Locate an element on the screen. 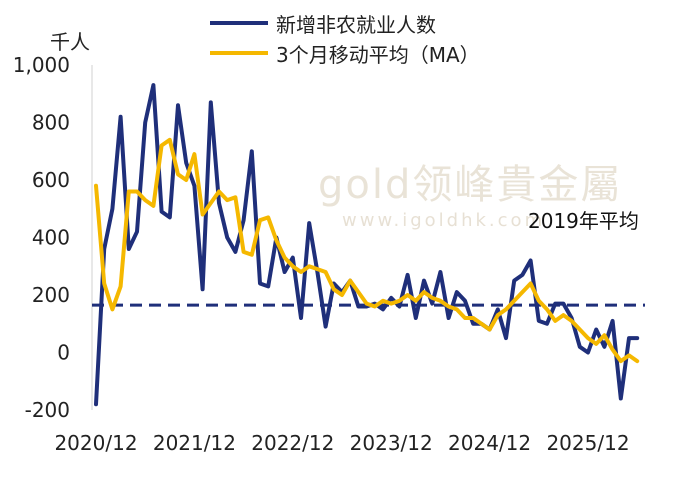  x-tick-label: 2021/12 is located at coordinates (194, 443).